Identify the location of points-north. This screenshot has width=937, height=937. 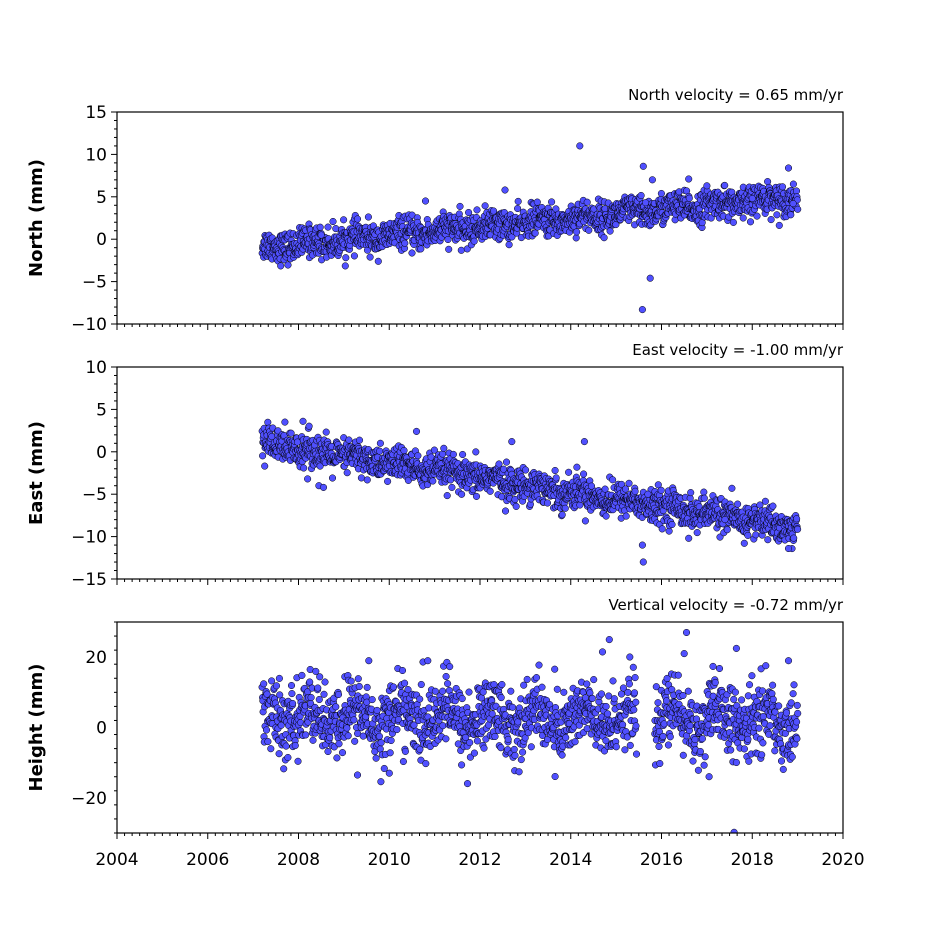
(530, 228).